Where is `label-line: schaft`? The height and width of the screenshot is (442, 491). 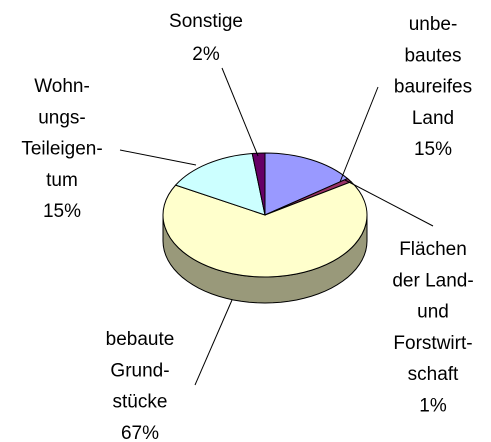 label-line: schaft is located at coordinates (433, 374).